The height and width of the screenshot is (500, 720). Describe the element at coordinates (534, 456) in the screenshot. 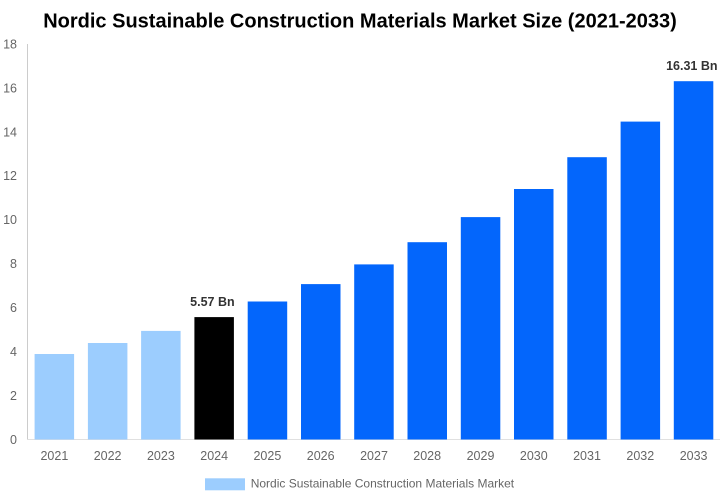

I see `svg-text: 2030` at that location.